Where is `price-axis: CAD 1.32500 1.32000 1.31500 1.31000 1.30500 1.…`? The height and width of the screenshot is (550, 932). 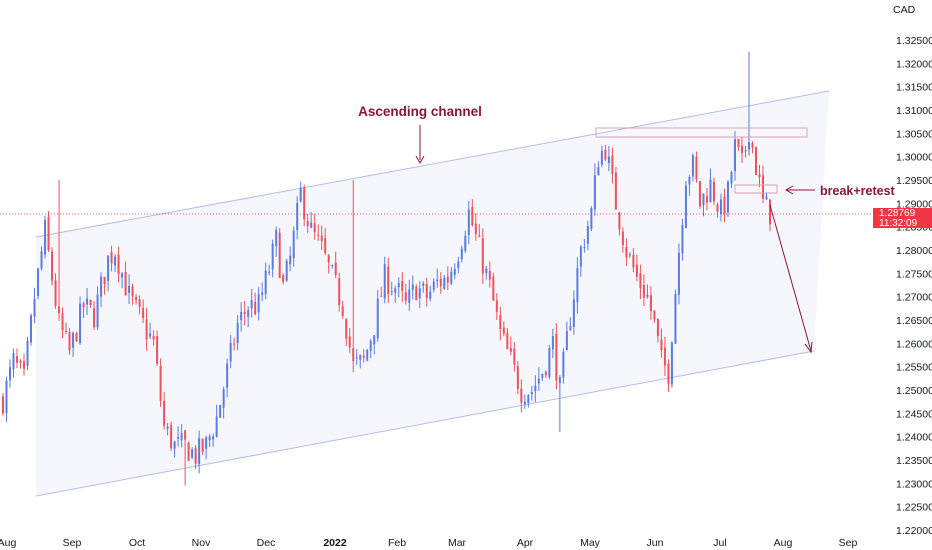 price-axis: CAD 1.32500 1.32000 1.31500 1.31000 1.30500 1.… is located at coordinates (912, 270).